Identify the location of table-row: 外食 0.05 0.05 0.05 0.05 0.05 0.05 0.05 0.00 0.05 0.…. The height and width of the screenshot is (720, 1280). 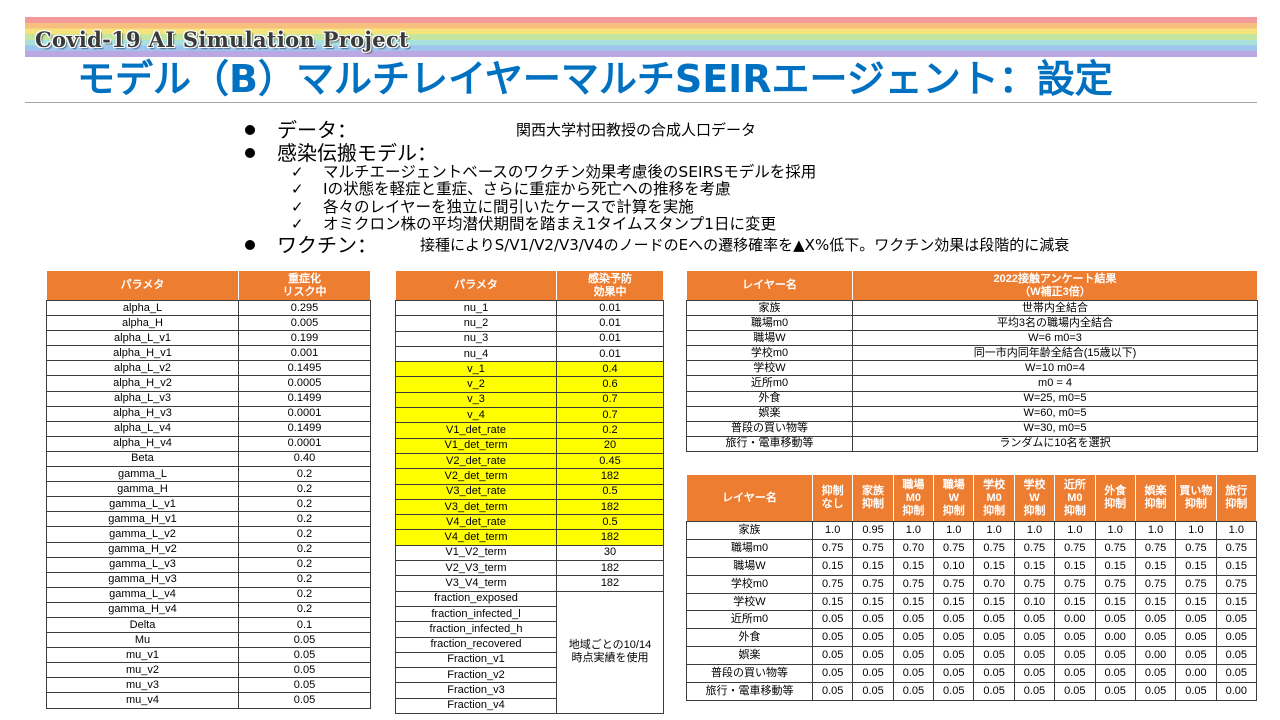
(972, 638).